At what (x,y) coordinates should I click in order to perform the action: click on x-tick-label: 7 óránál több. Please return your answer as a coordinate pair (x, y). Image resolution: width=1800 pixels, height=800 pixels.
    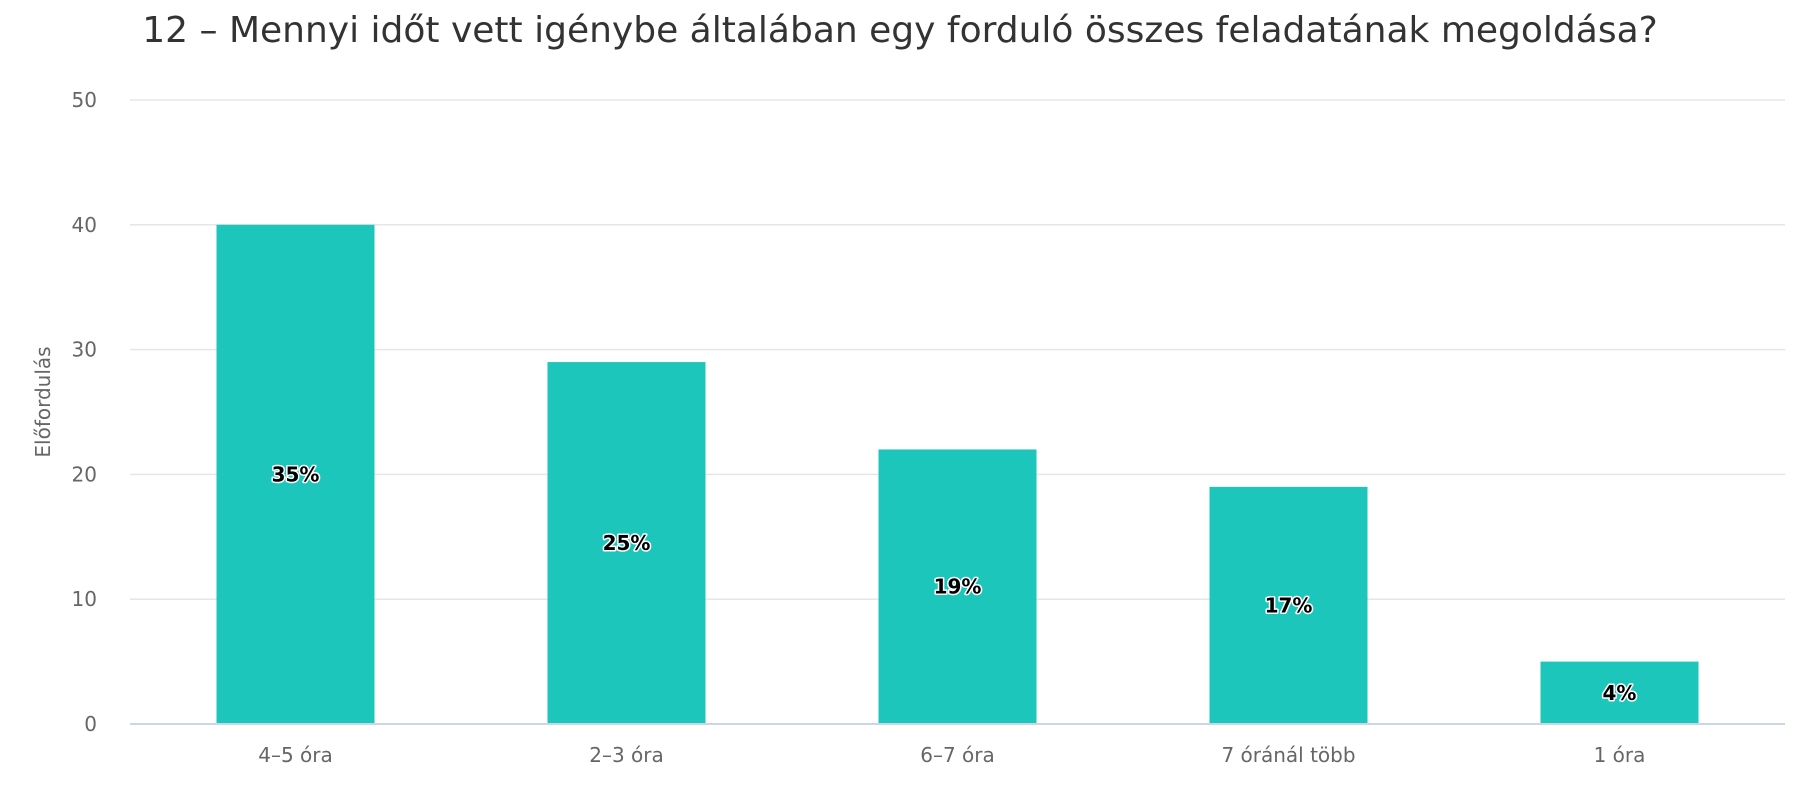
    Looking at the image, I should click on (1288, 755).